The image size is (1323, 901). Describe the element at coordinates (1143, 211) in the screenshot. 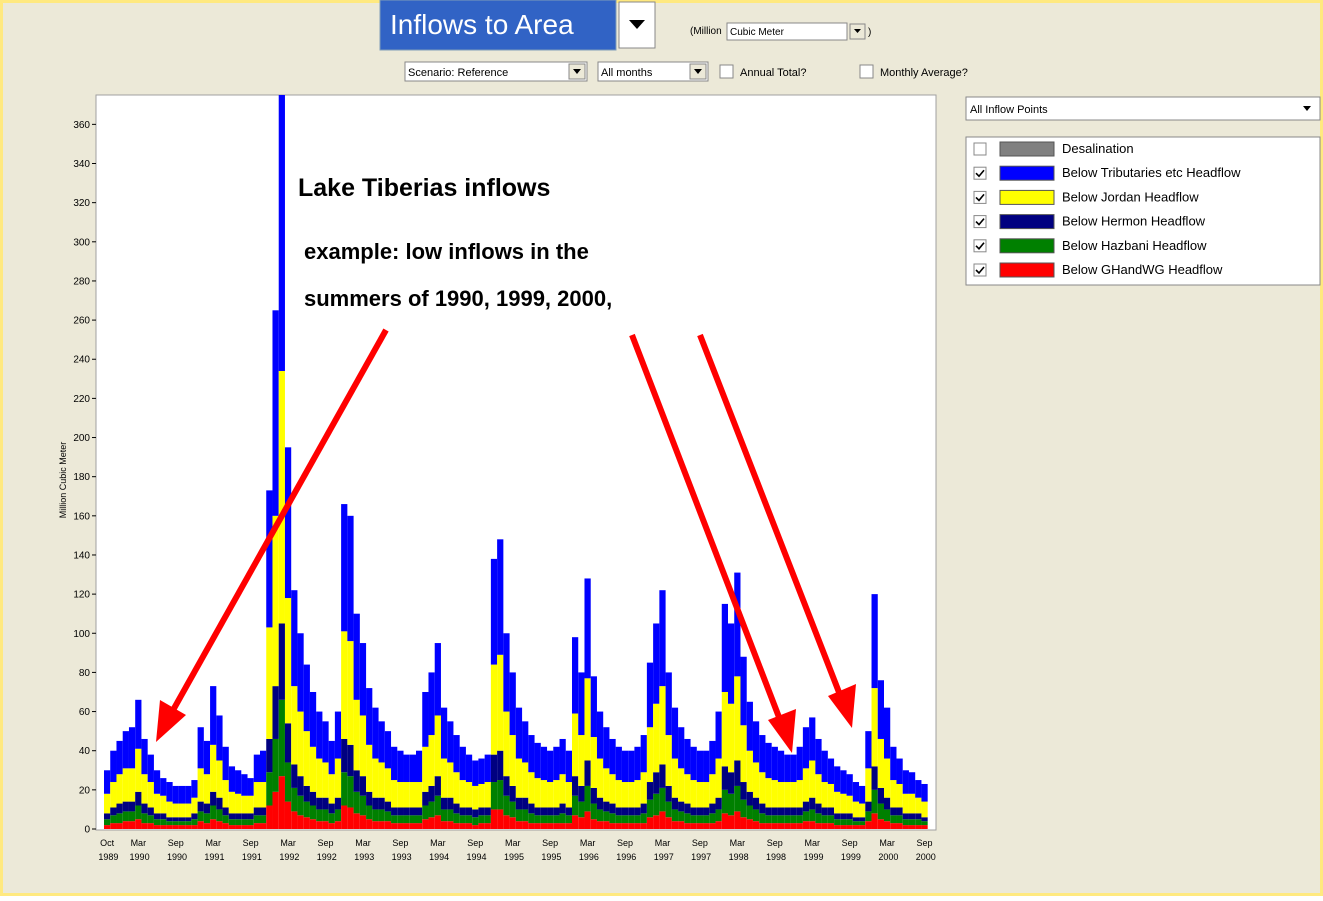

I see `legend-box` at that location.